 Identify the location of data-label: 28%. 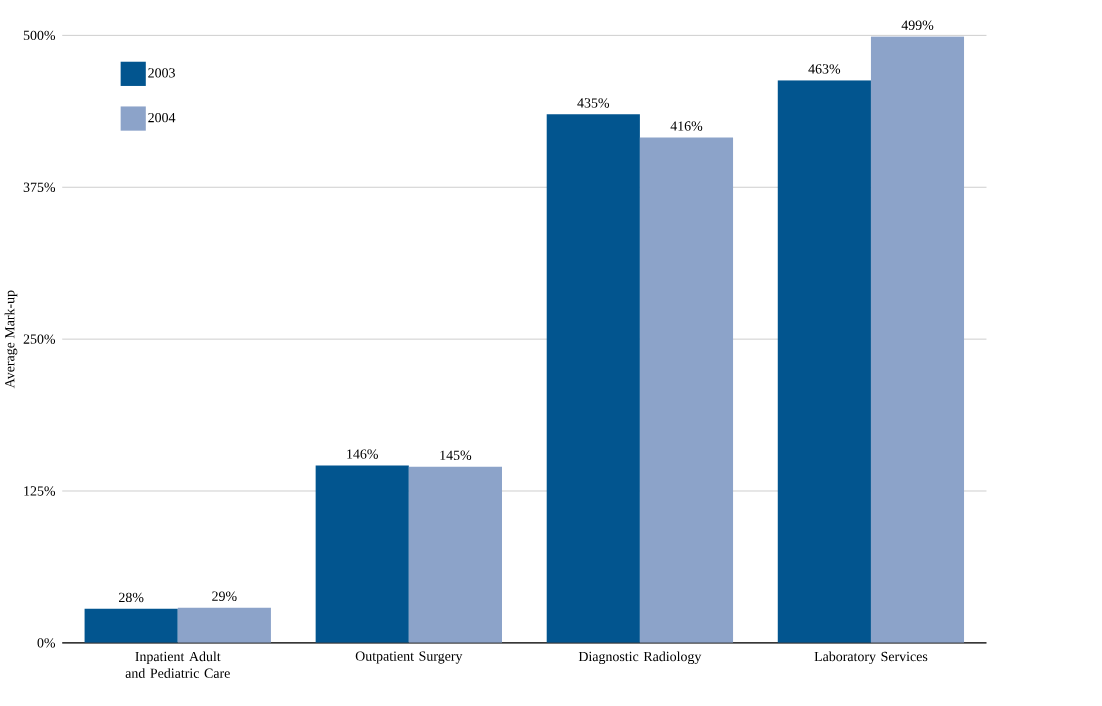
(131, 597).